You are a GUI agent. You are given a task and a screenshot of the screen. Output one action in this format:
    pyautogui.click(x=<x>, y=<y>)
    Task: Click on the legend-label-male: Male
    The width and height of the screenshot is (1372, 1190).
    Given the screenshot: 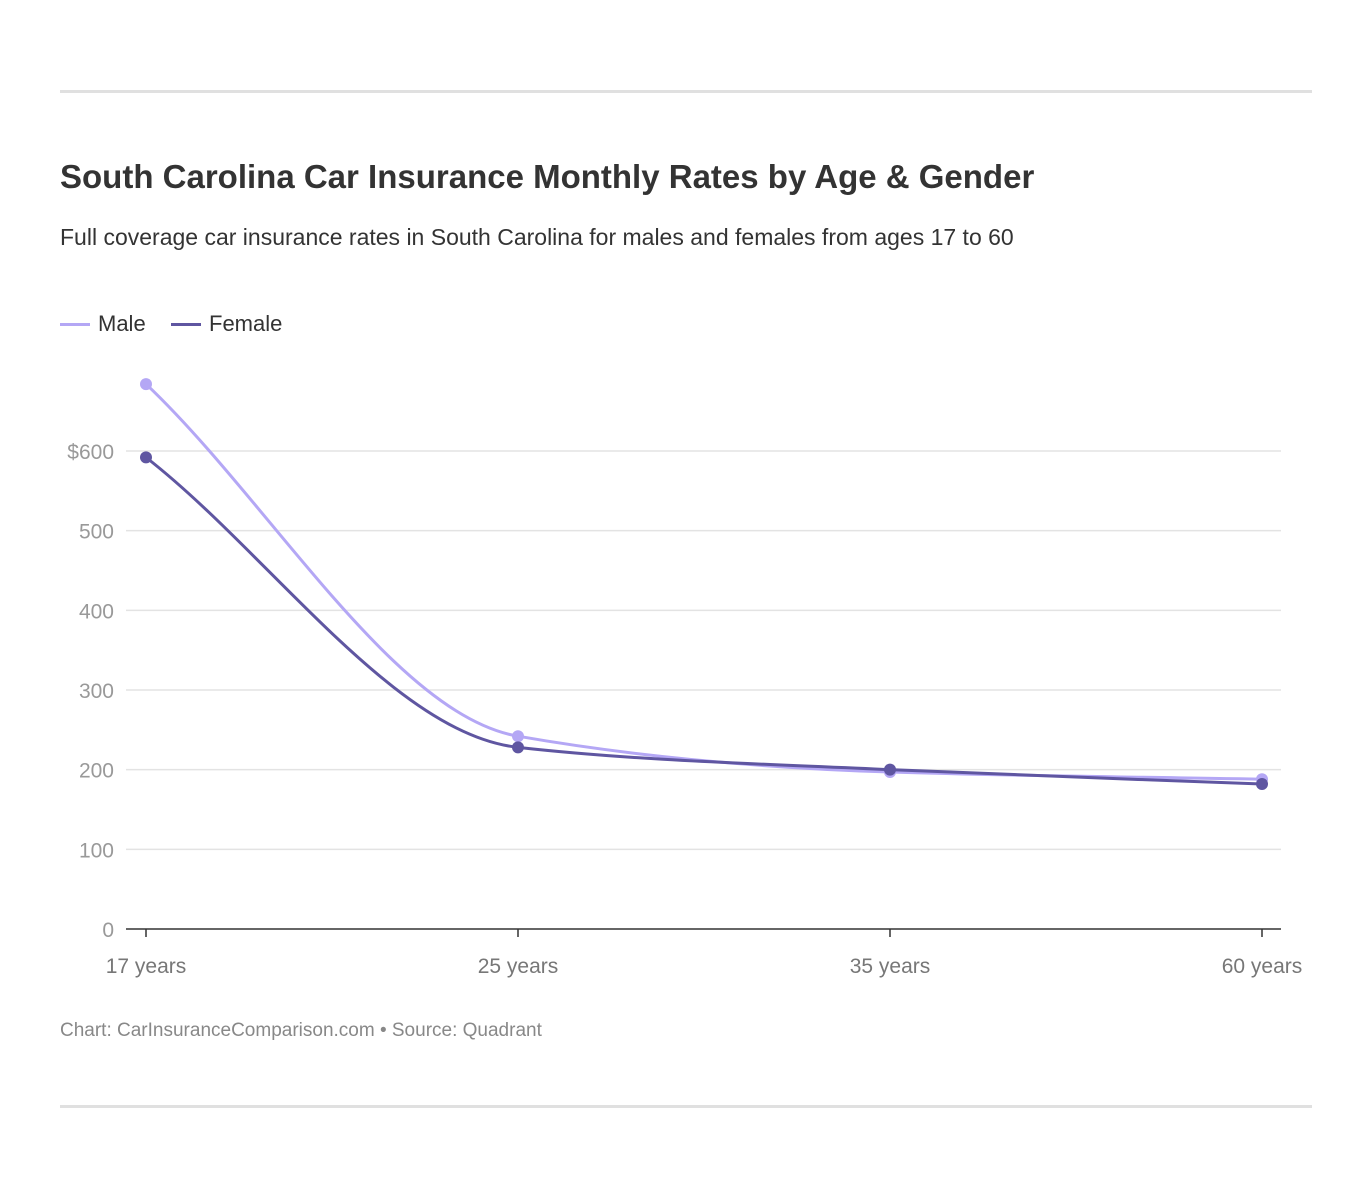 What is the action you would take?
    pyautogui.click(x=122, y=323)
    